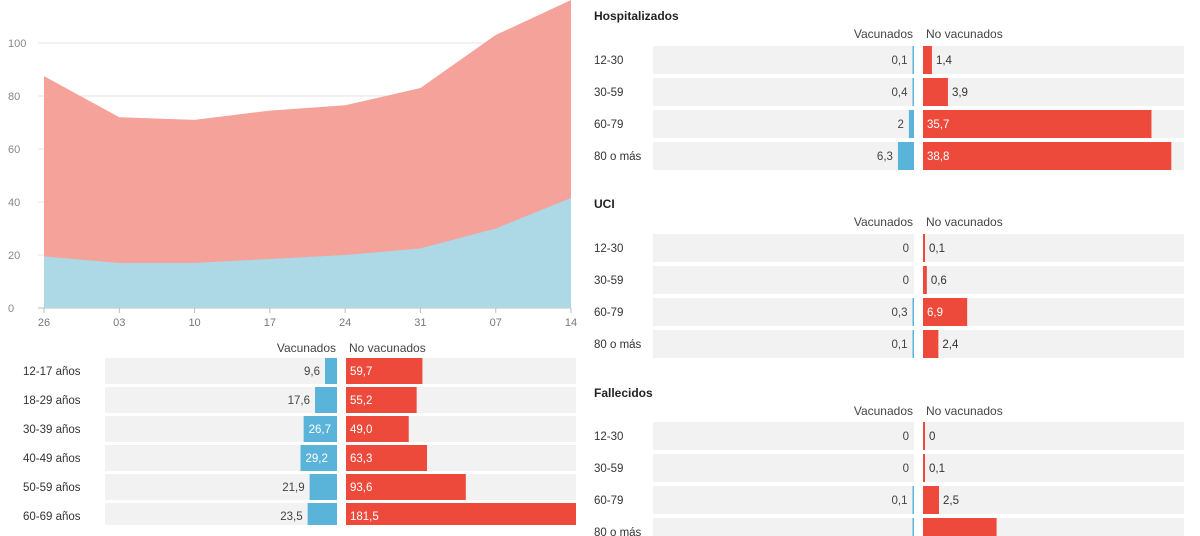  I want to click on x-tick-label: 03, so click(119, 323).